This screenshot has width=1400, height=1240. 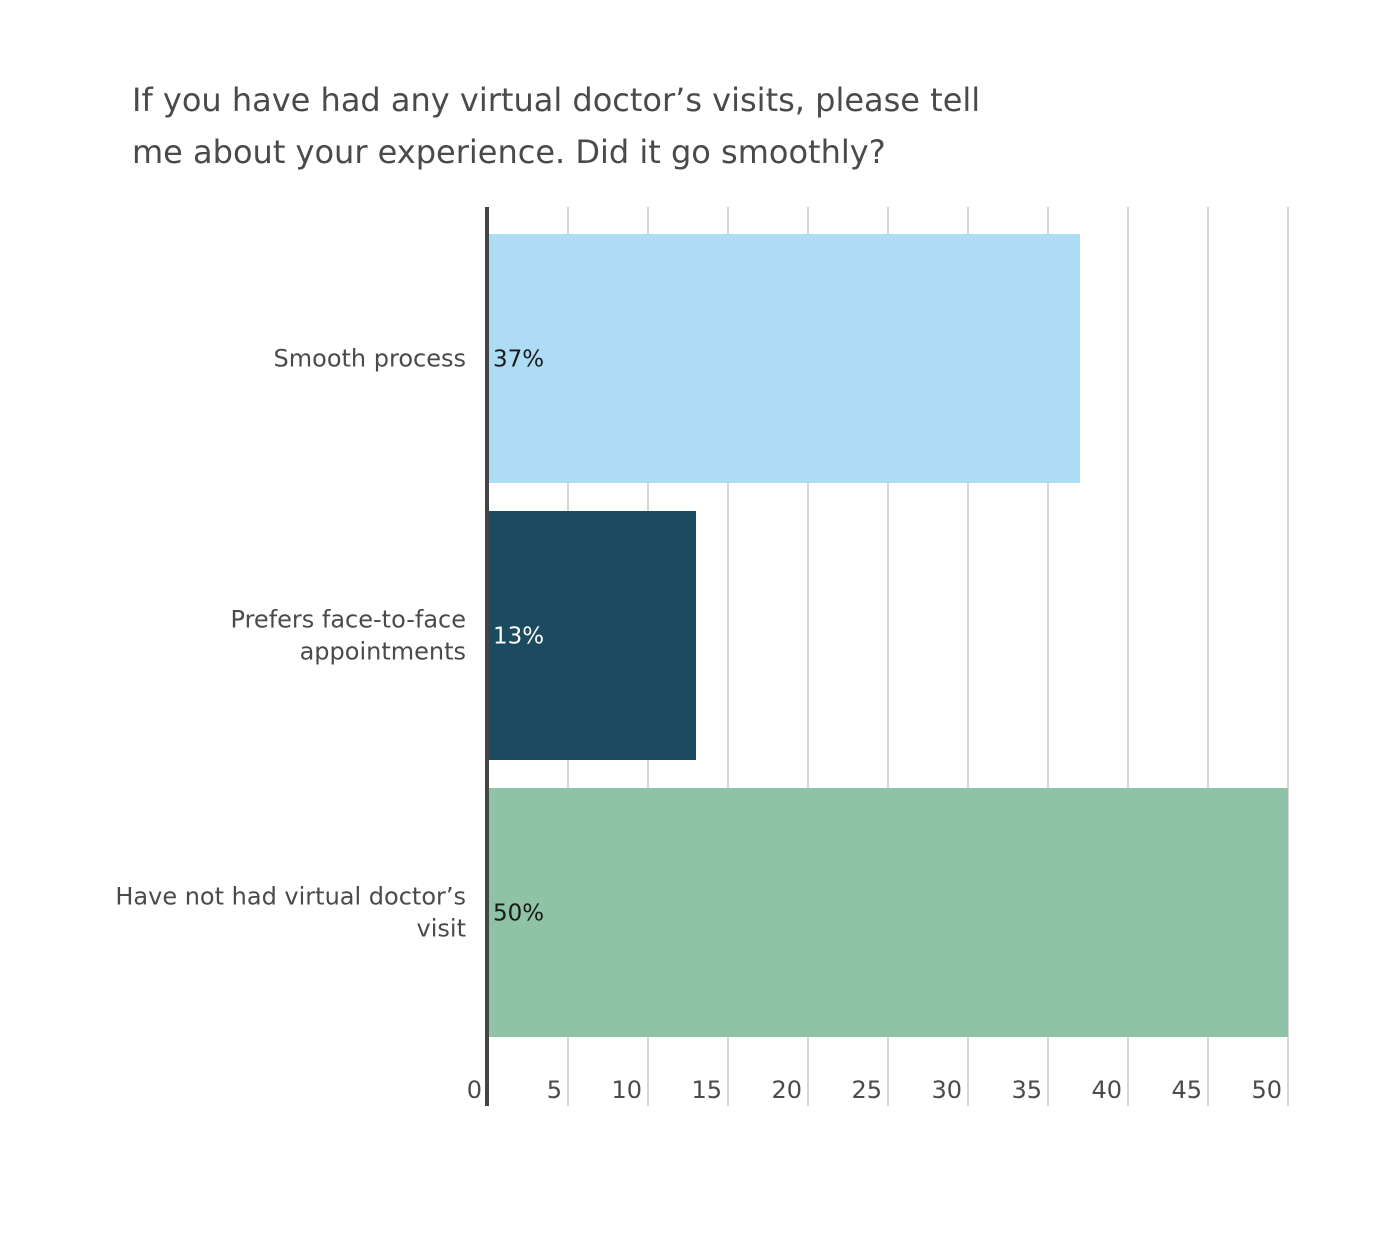 What do you see at coordinates (554, 1090) in the screenshot?
I see `x-tick-label: 5` at bounding box center [554, 1090].